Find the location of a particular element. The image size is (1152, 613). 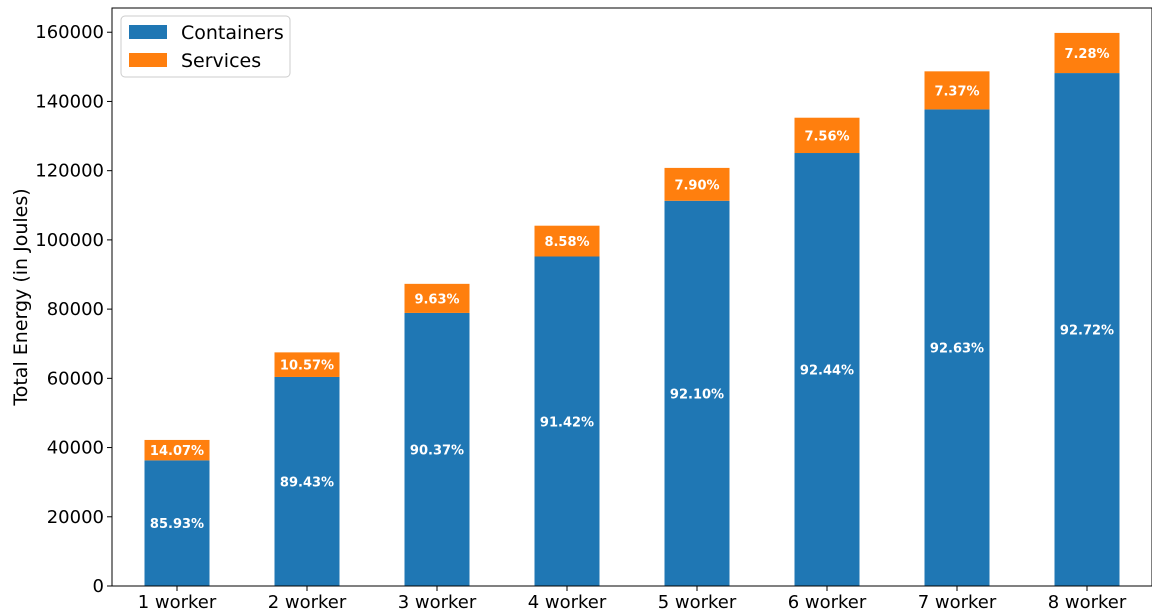

x-tick-label-8: 8 worker is located at coordinates (1087, 602).